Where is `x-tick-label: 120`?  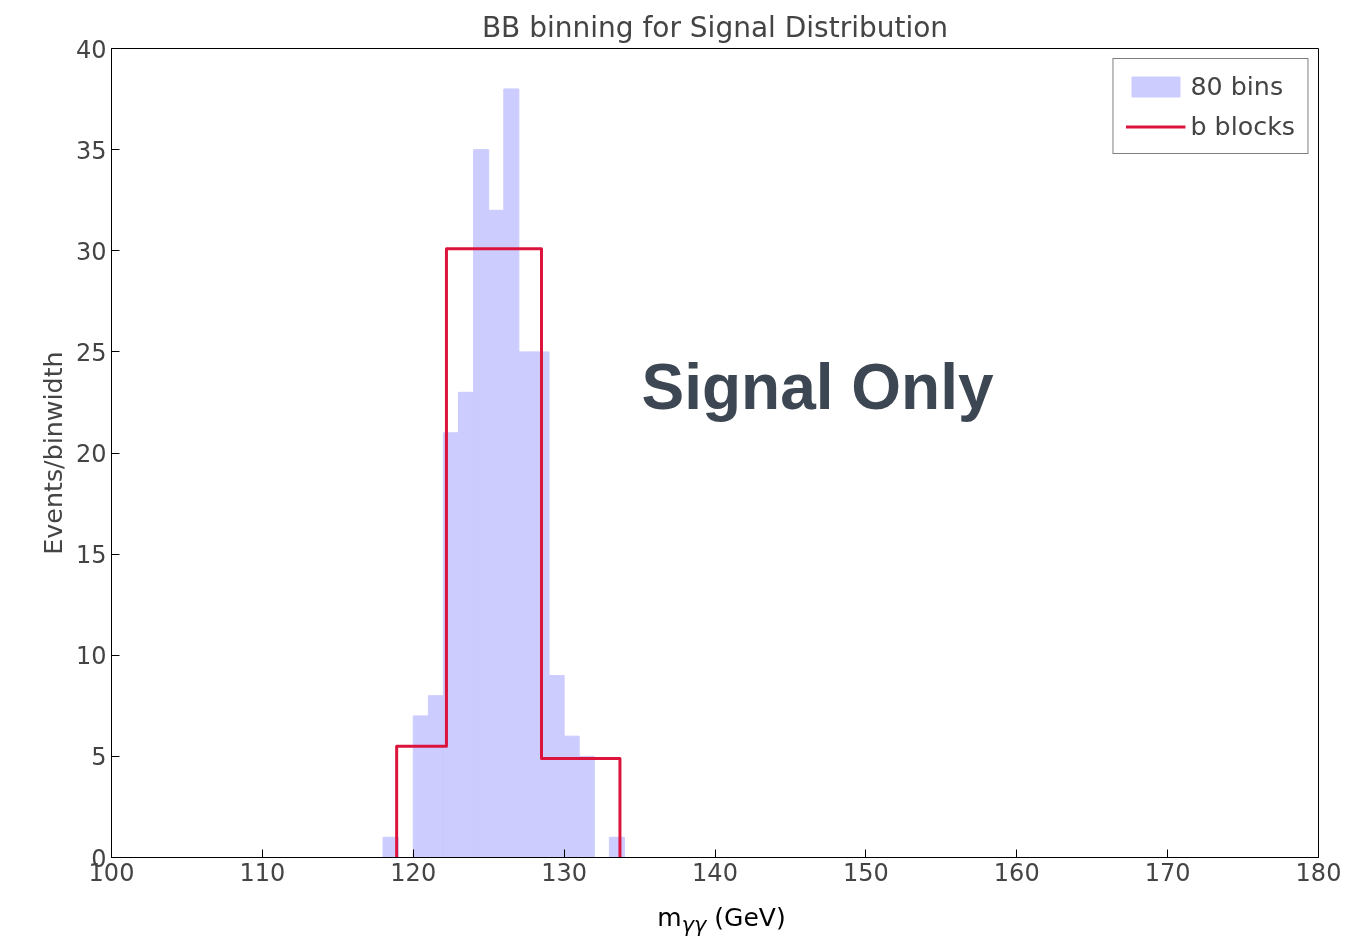
x-tick-label: 120 is located at coordinates (413, 872).